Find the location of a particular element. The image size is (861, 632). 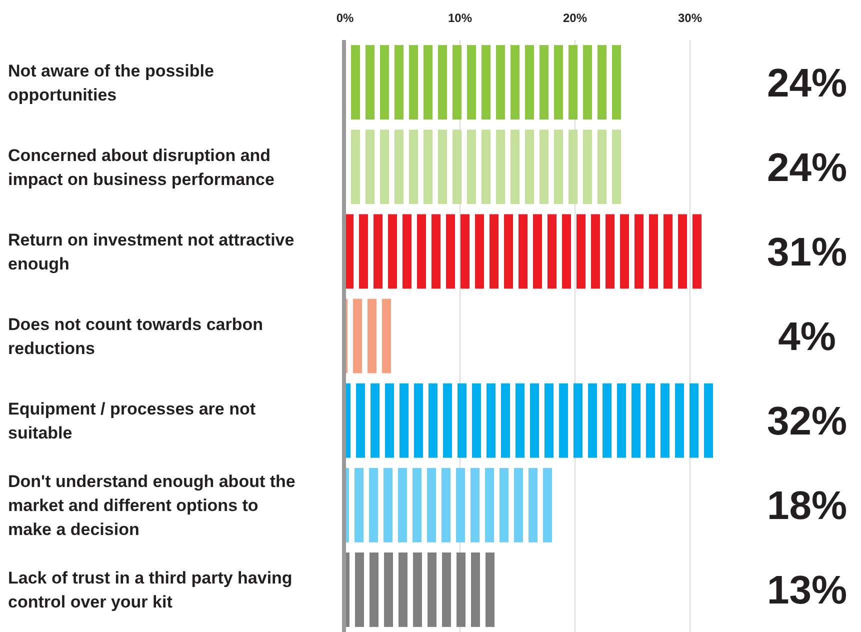

data-label: 31% is located at coordinates (807, 252).